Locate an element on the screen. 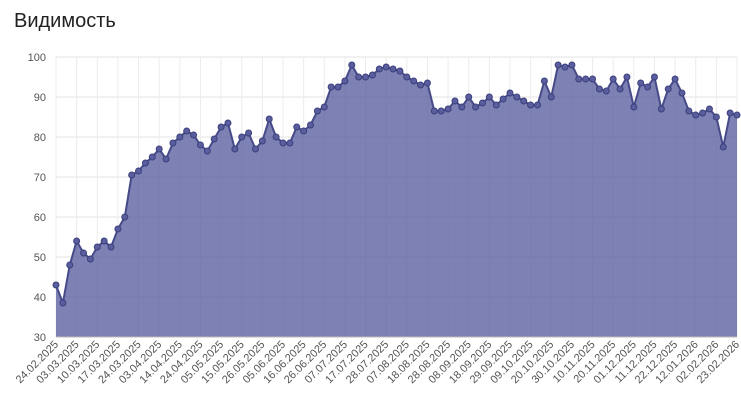 This screenshot has height=420, width=741. y-tick-label: 90 is located at coordinates (40, 98).